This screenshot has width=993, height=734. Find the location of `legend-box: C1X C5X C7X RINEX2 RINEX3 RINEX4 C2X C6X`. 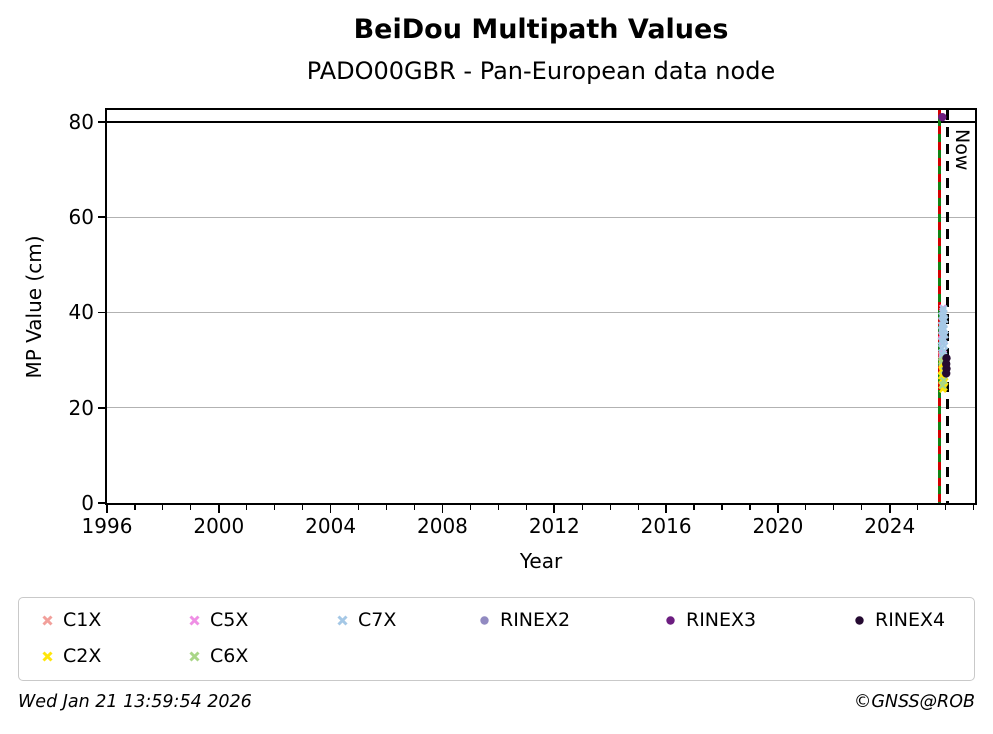

legend-box: C1X C5X C7X RINEX2 RINEX3 RINEX4 C2X C6X is located at coordinates (496, 639).